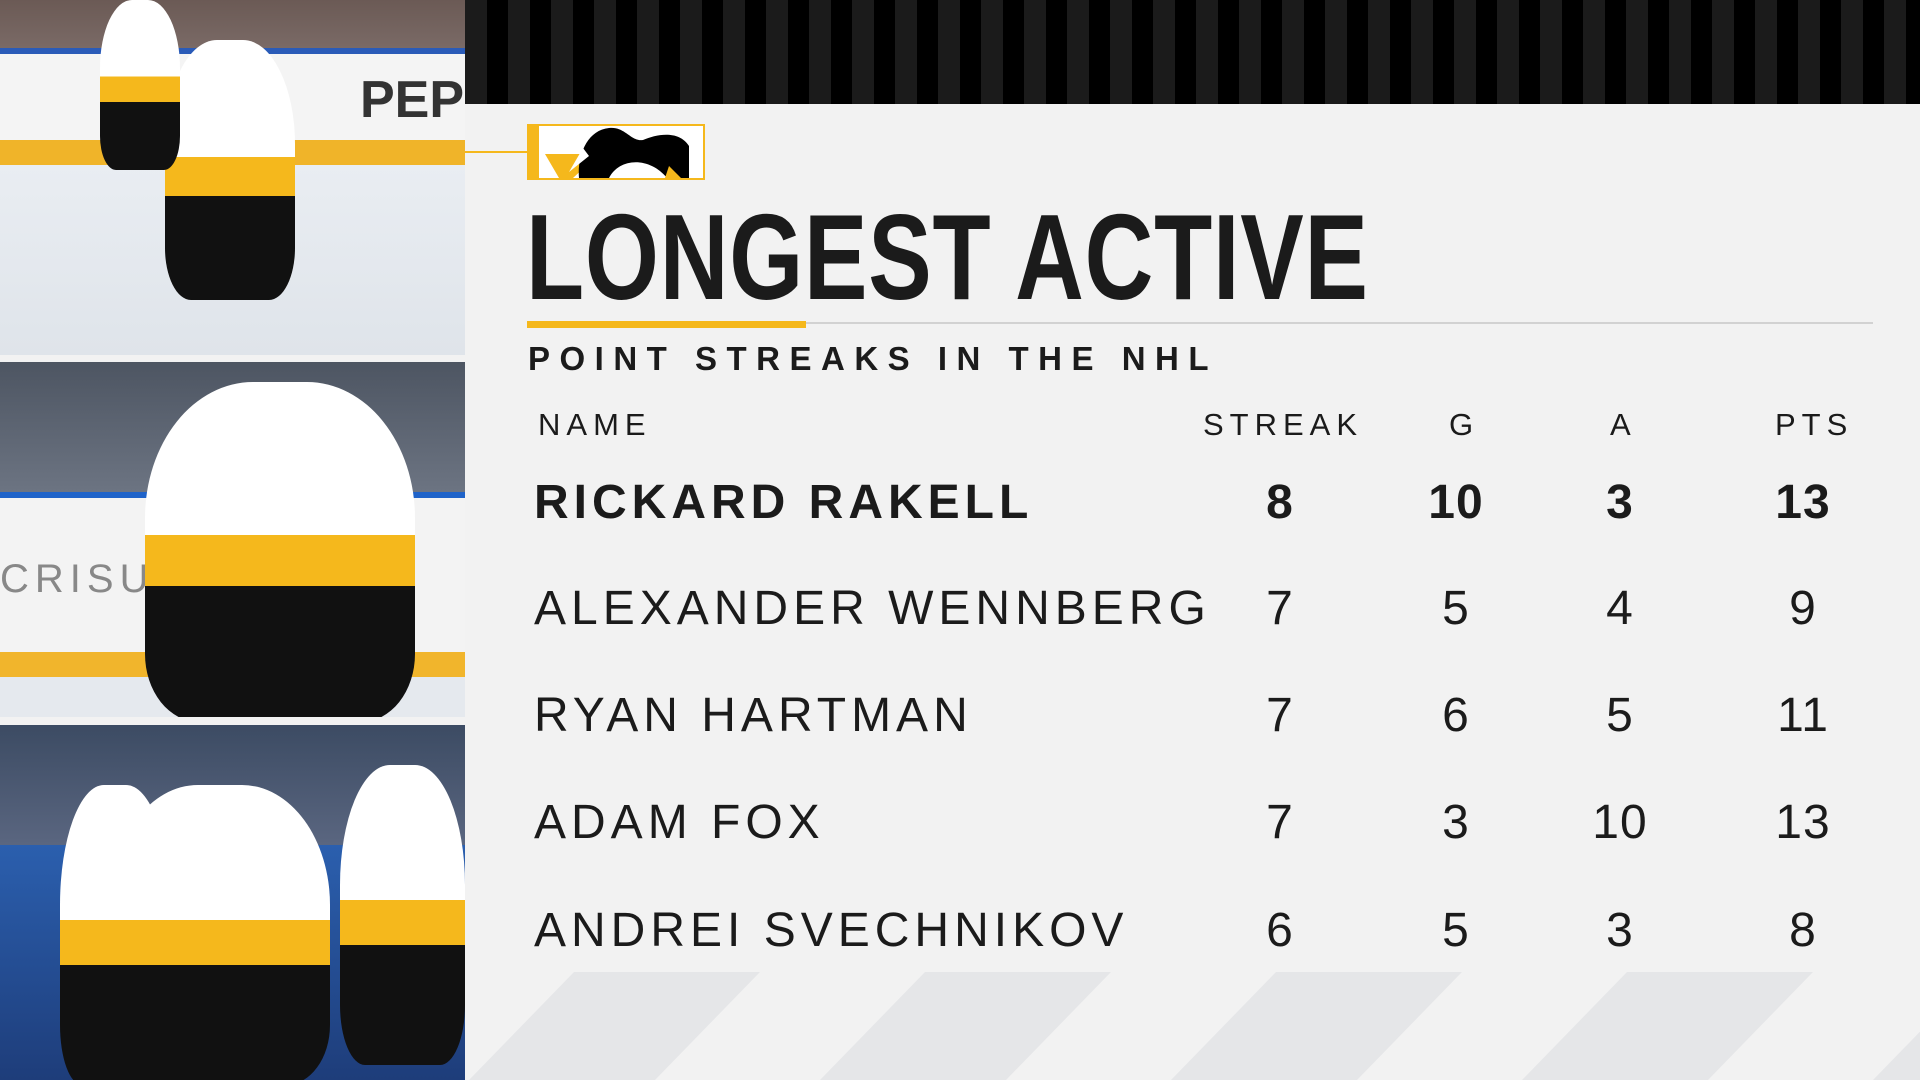  Describe the element at coordinates (1339, 323) in the screenshot. I see `title-divider` at that location.